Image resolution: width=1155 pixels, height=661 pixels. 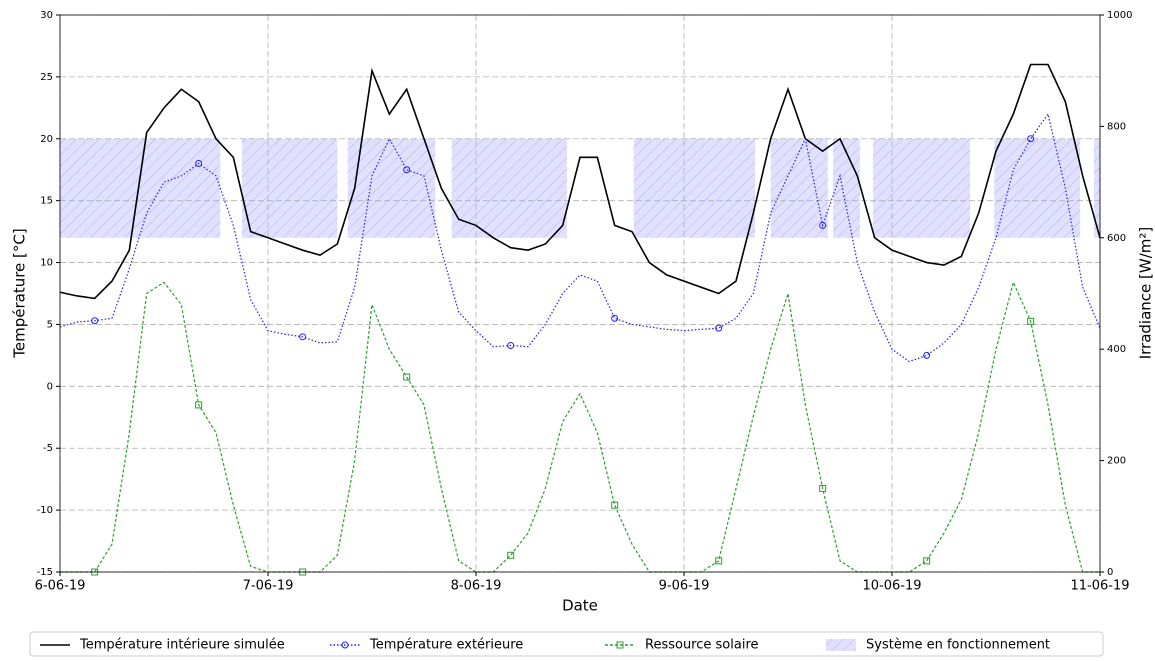 I want to click on y-tick-label: -10, so click(x=45, y=510).